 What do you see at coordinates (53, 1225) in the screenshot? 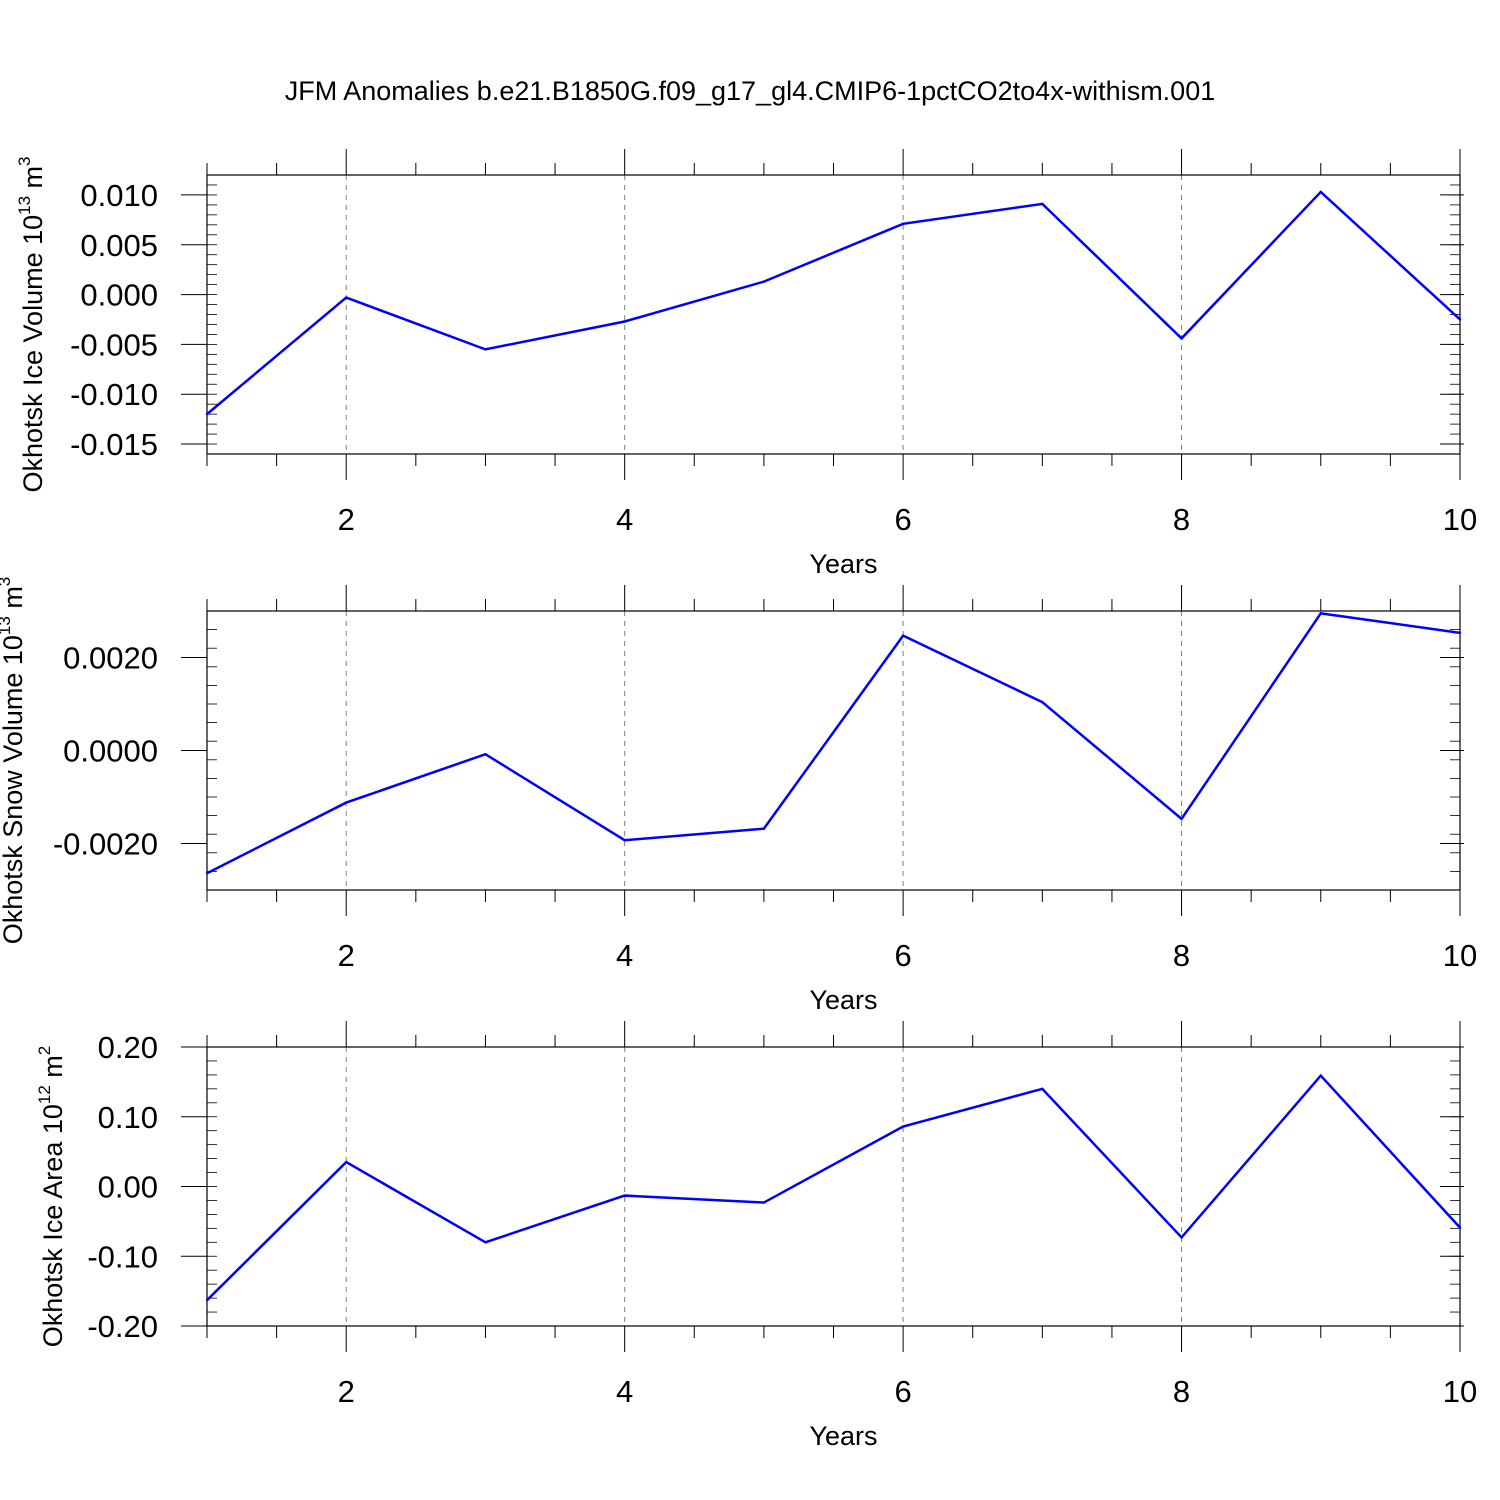
I see `y-axis-label-text: Okhotsk Ice Area 10` at bounding box center [53, 1225].